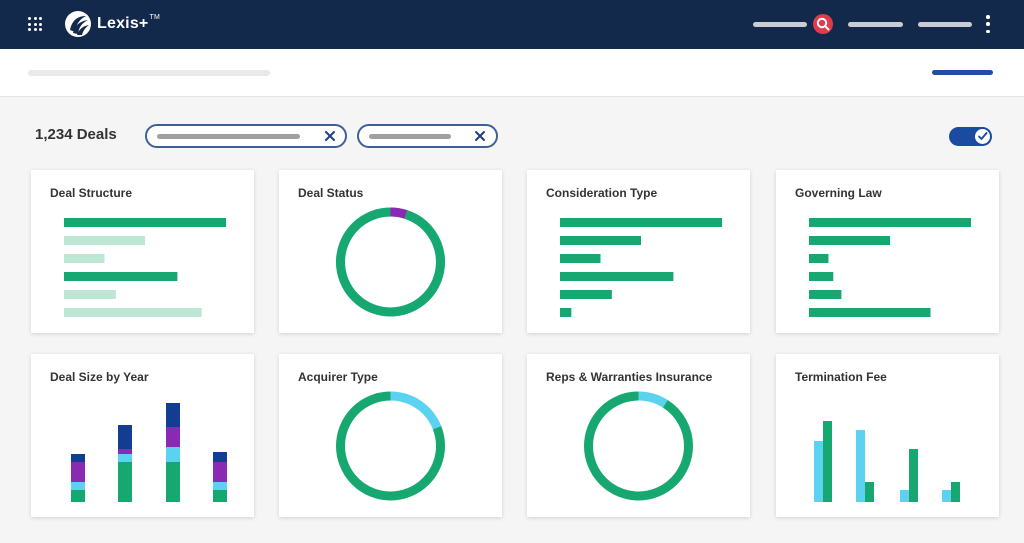 This screenshot has height=543, width=1024. Describe the element at coordinates (512, 24) in the screenshot. I see `top-navigation-bar: Lexis+TM` at that location.